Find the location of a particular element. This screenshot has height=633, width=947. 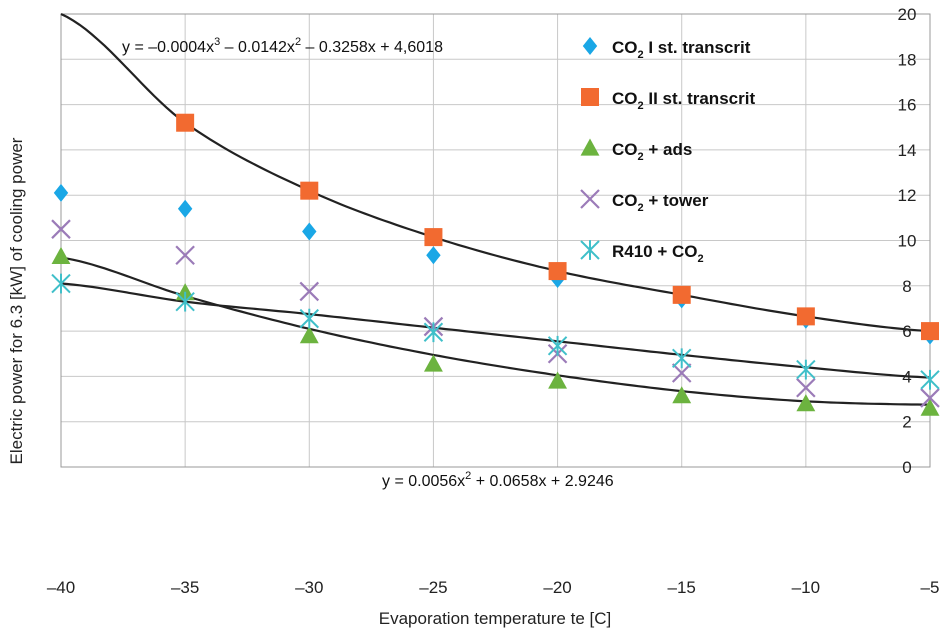

trendline-r410 is located at coordinates (495, 330).